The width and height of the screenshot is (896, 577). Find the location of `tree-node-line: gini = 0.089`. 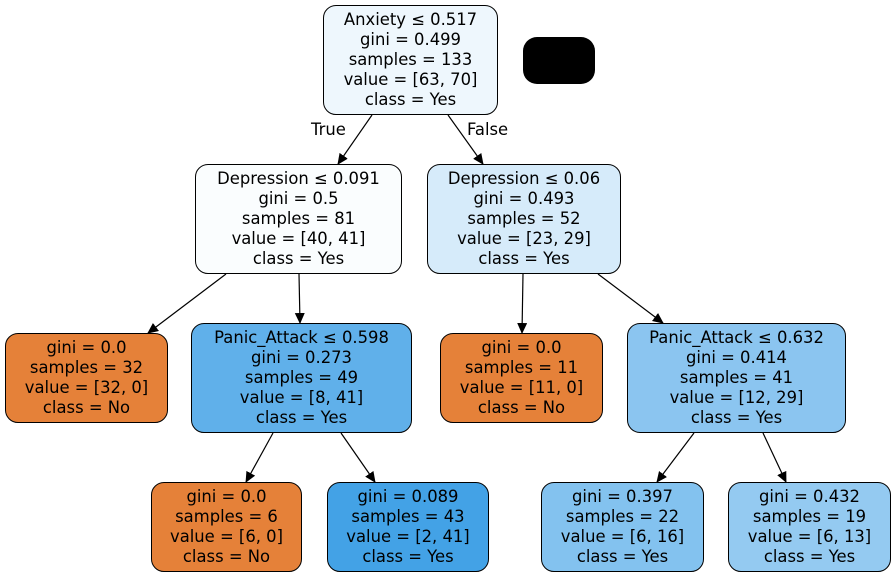

tree-node-line: gini = 0.089 is located at coordinates (408, 496).